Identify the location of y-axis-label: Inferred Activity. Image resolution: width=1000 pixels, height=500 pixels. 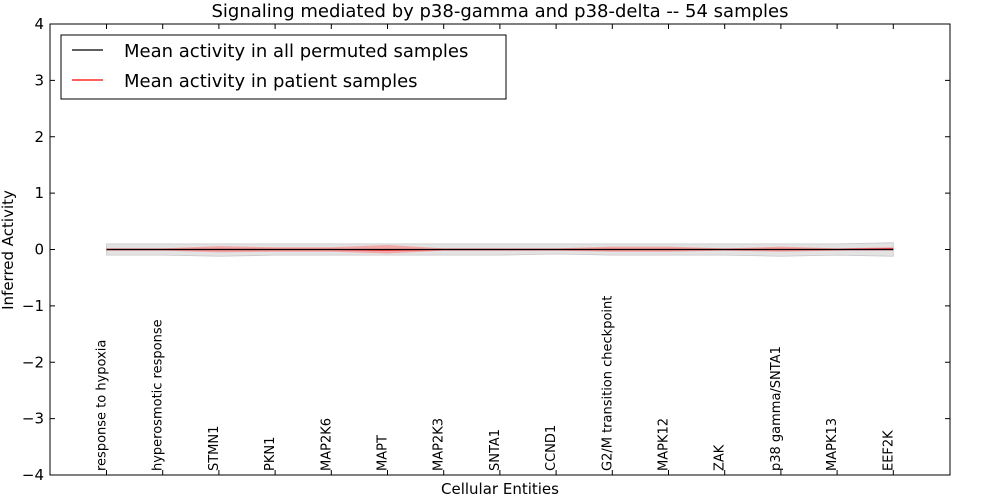
(8, 250).